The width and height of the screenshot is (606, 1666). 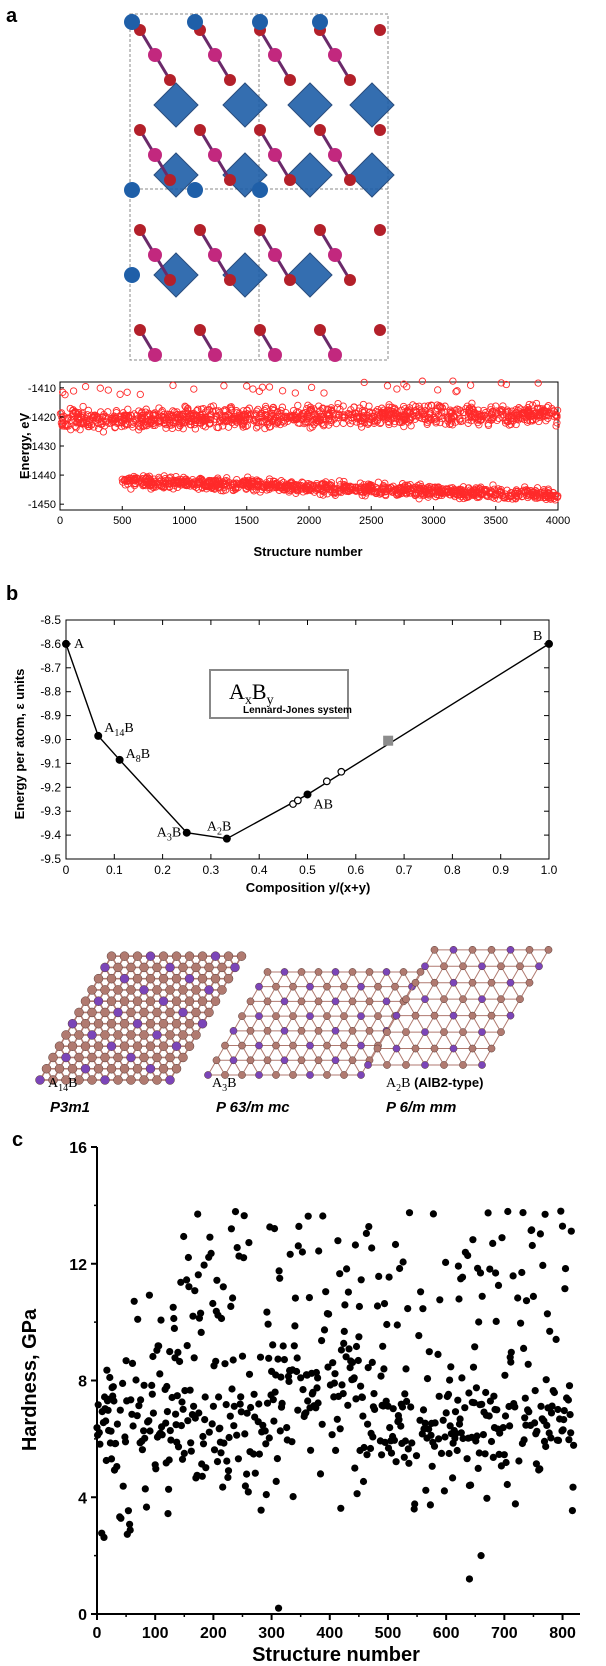 What do you see at coordinates (329, 1633) in the screenshot?
I see `panel-c-xtick-label: 400` at bounding box center [329, 1633].